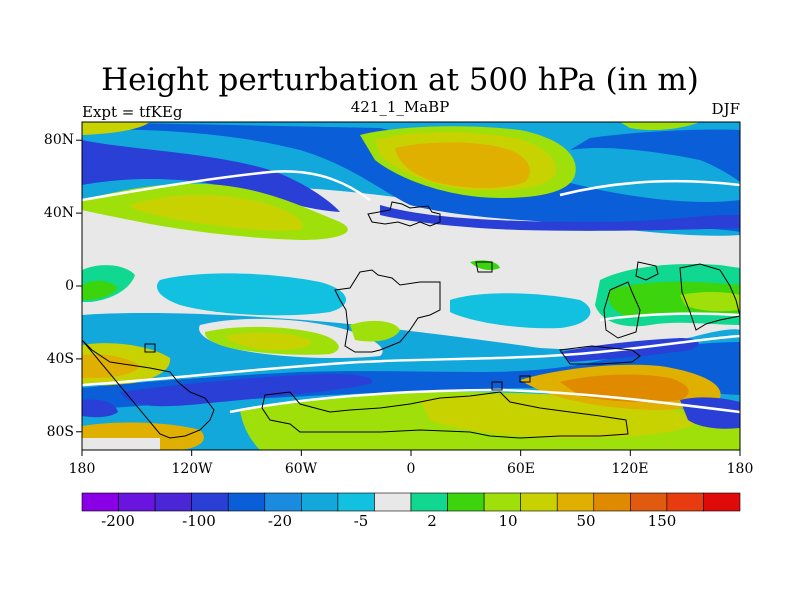 Image resolution: width=800 pixels, height=600 pixels. Describe the element at coordinates (630, 469) in the screenshot. I see `x-tick-label: 120E` at that location.